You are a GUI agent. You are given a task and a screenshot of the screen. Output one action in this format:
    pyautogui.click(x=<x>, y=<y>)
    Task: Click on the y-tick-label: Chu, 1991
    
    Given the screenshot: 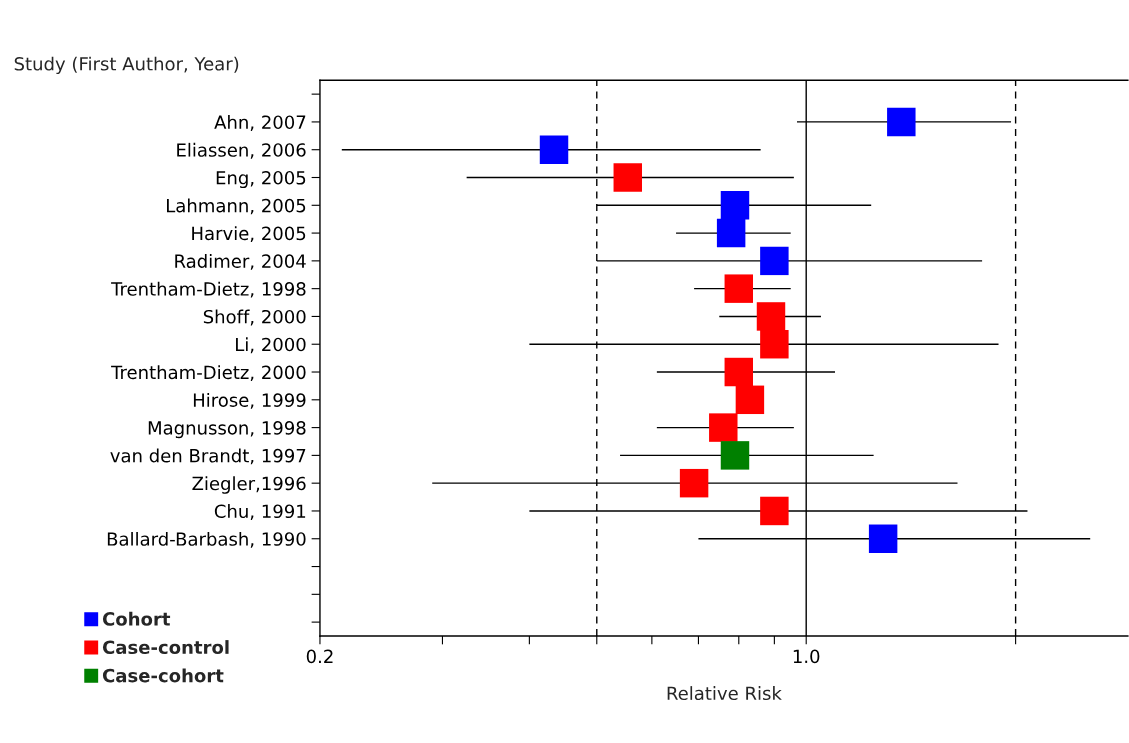 What is the action you would take?
    pyautogui.click(x=260, y=512)
    